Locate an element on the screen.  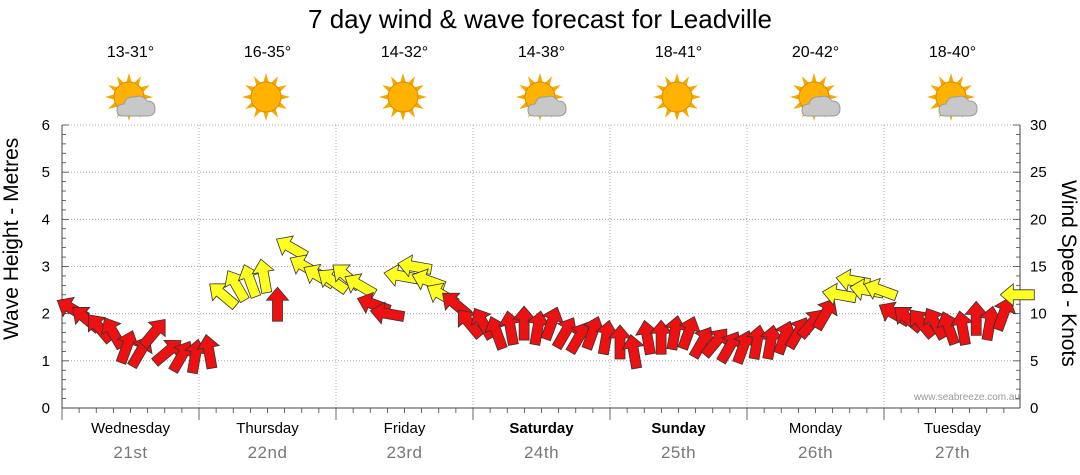
y-tick-label-right: 15 is located at coordinates (1038, 267).